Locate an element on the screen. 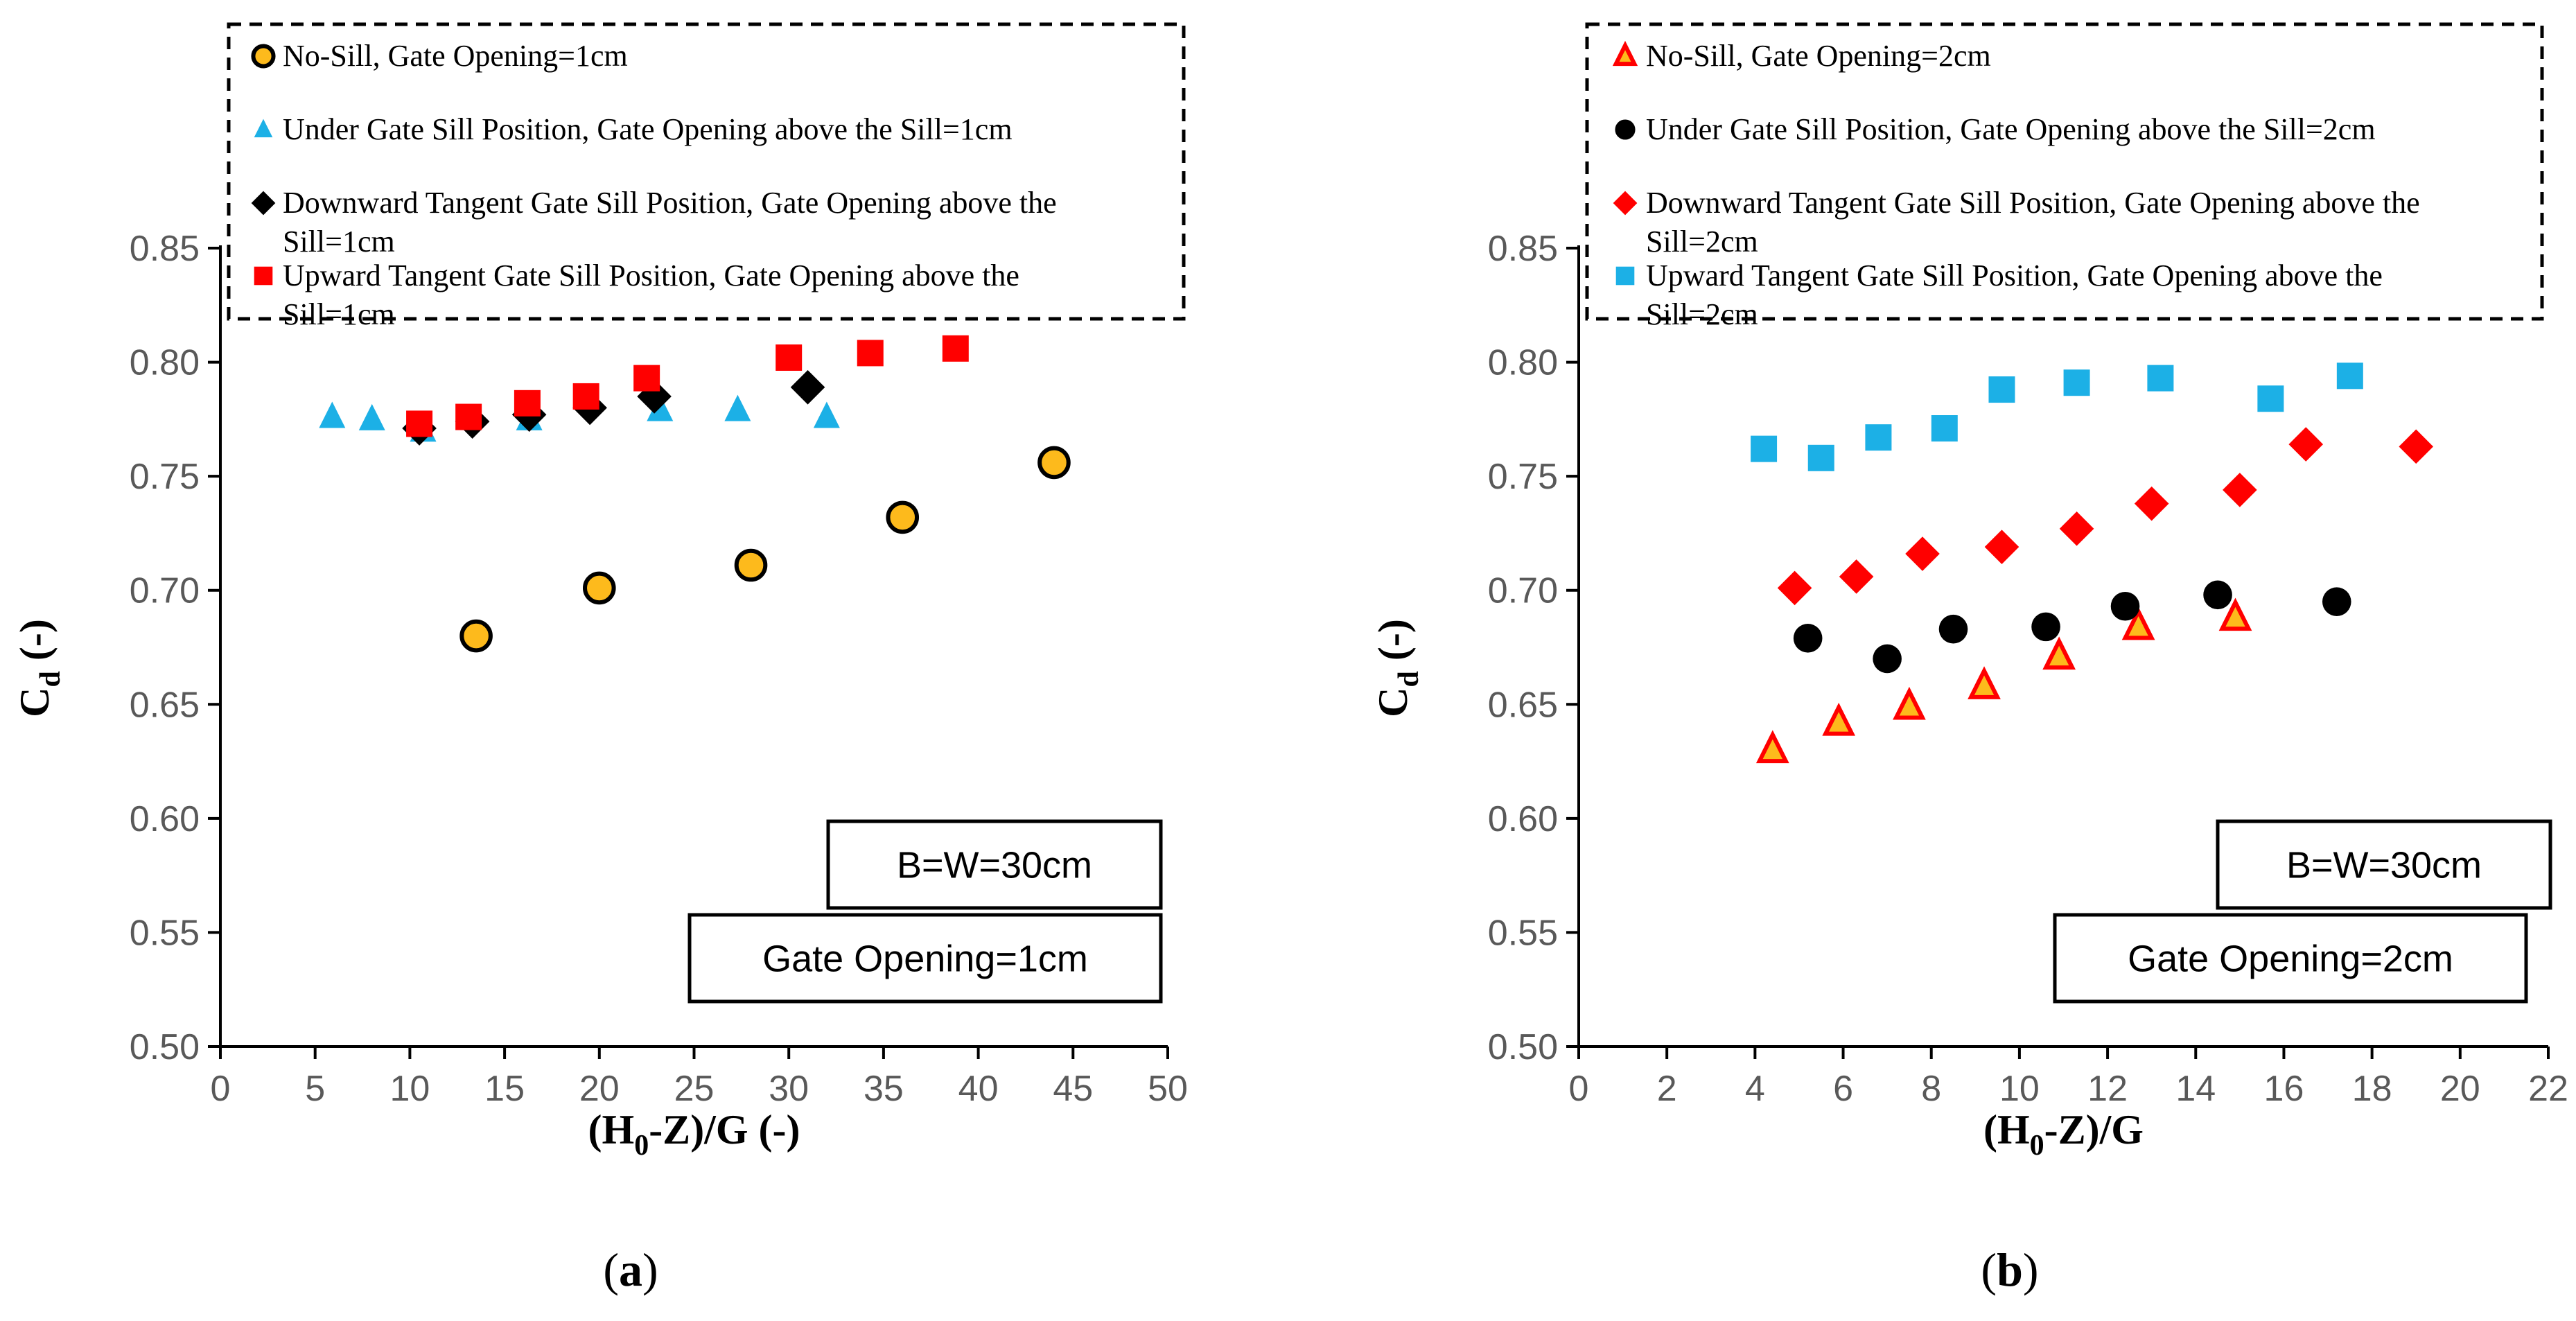 The image size is (2576, 1321). y-tick-label: 0.70 is located at coordinates (165, 591).